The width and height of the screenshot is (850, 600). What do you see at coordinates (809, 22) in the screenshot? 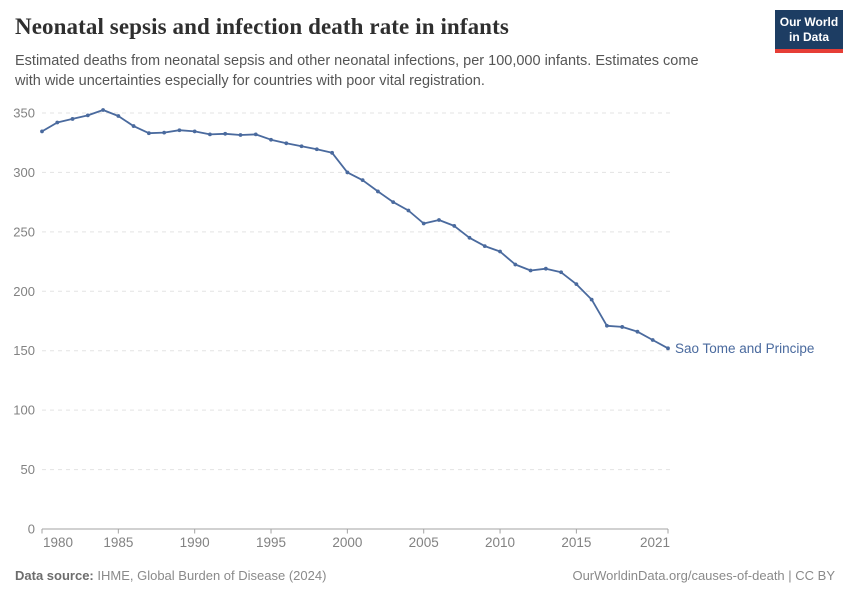
I see `owid-logo-line-1: Our World` at bounding box center [809, 22].